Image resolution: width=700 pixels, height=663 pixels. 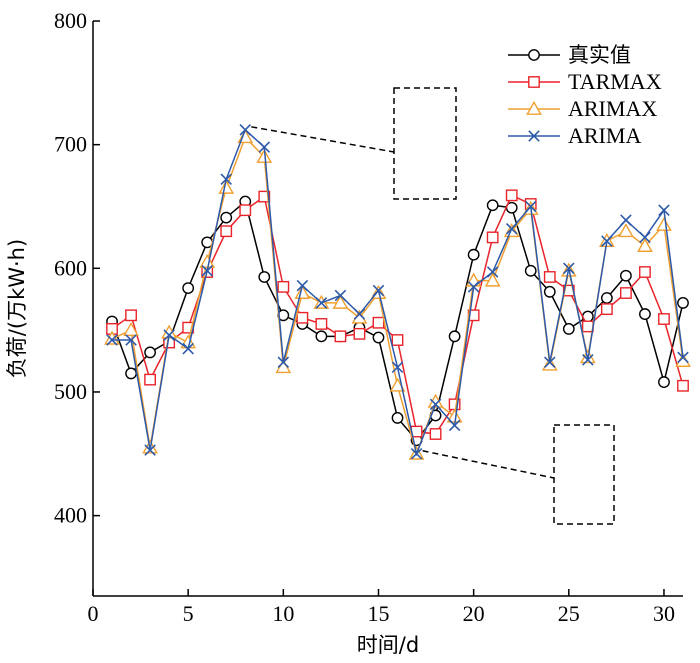 What do you see at coordinates (93, 613) in the screenshot?
I see `x-tick-label: 0` at bounding box center [93, 613].